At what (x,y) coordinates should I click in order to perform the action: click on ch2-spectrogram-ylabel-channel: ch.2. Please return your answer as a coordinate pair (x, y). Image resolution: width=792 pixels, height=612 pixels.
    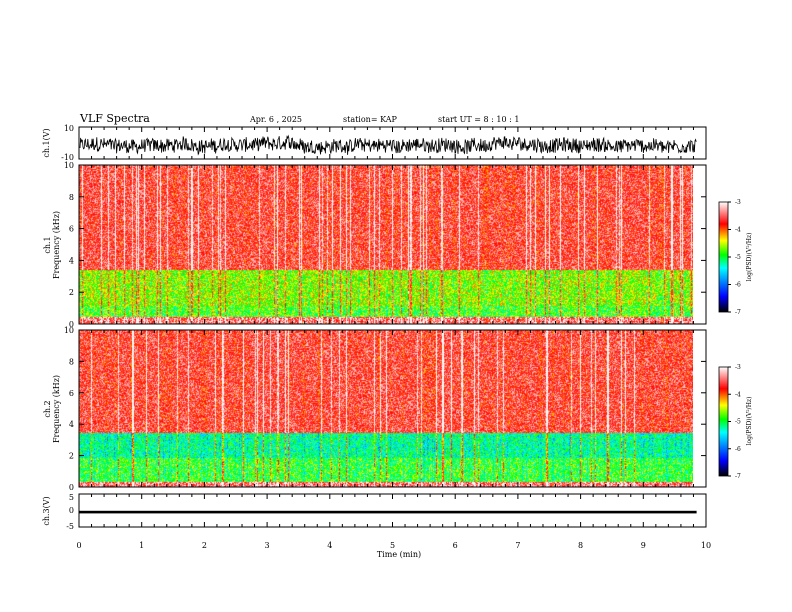
    Looking at the image, I should click on (47, 408).